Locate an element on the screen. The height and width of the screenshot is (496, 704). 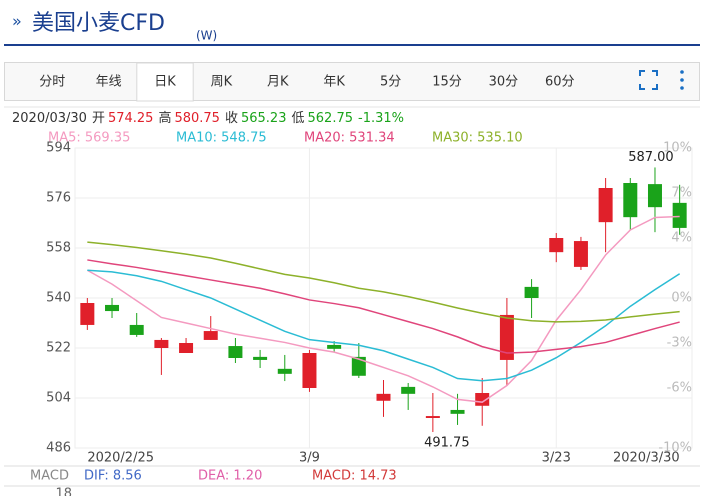
tab-selected is located at coordinates (165, 82).